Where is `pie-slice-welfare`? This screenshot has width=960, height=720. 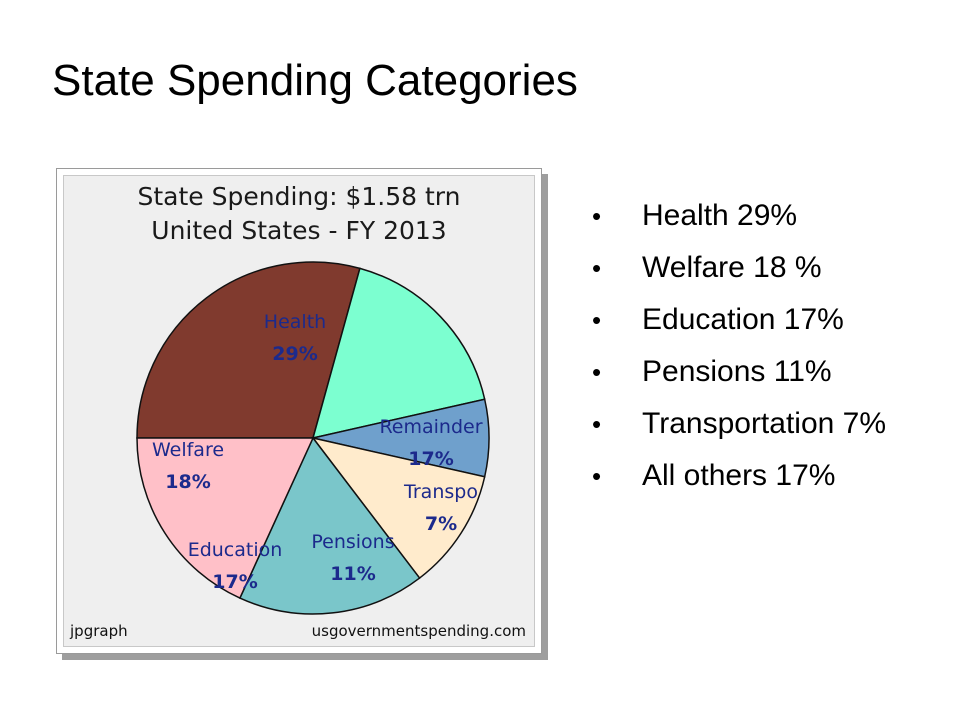
pie-slice-welfare is located at coordinates (225, 518).